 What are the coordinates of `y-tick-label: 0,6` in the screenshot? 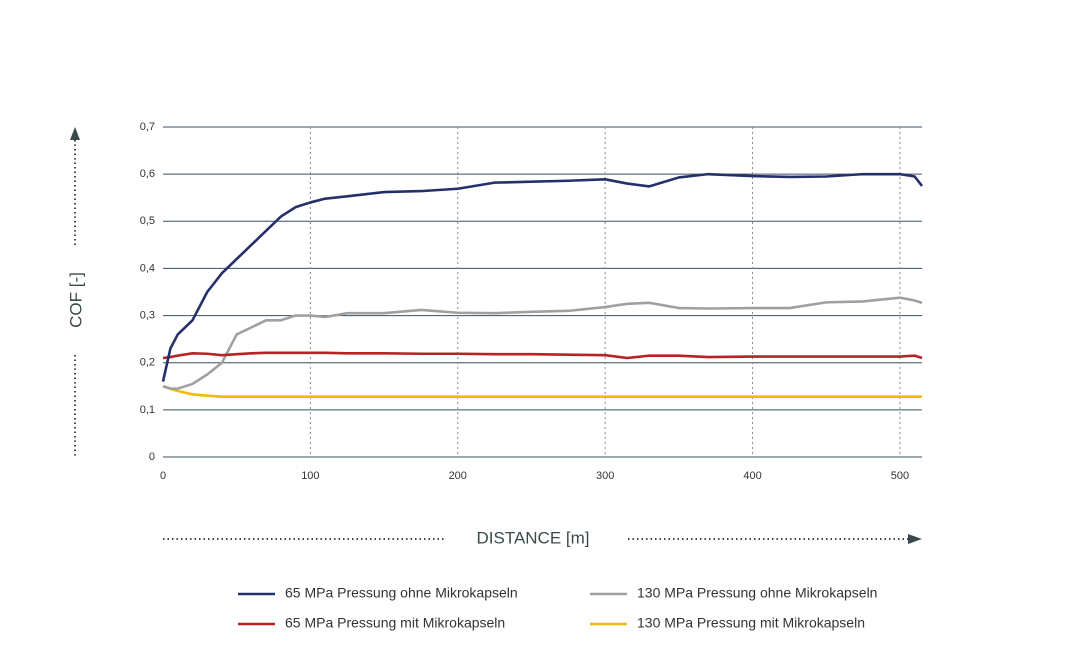 It's located at (147, 174).